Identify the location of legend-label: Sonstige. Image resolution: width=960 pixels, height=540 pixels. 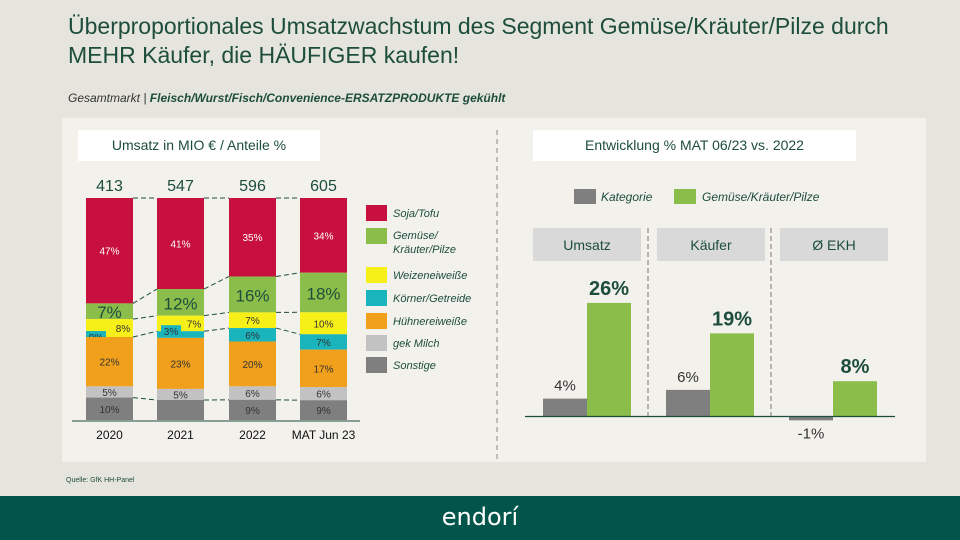
(414, 366).